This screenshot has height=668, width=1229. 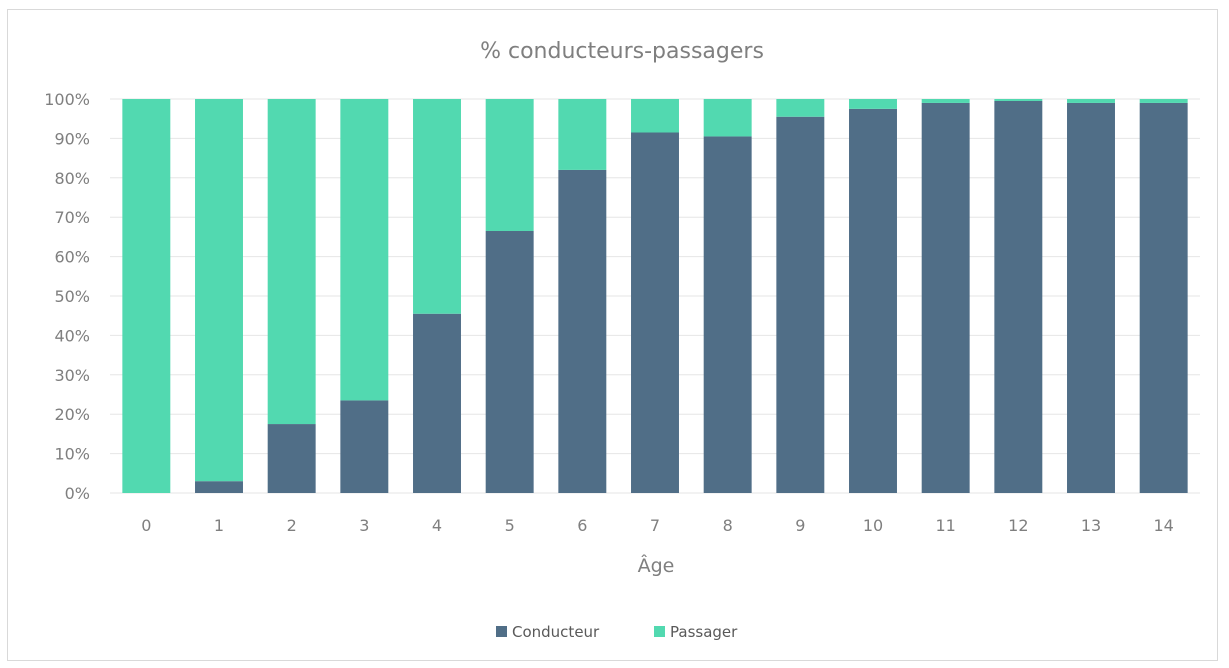 I want to click on x-tick-label: 4, so click(x=437, y=525).